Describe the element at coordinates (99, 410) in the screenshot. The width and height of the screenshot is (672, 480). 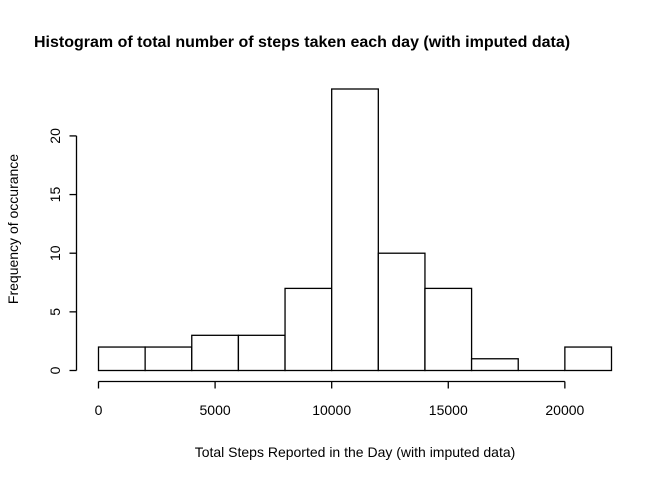
I see `x-tick-label: 0` at that location.